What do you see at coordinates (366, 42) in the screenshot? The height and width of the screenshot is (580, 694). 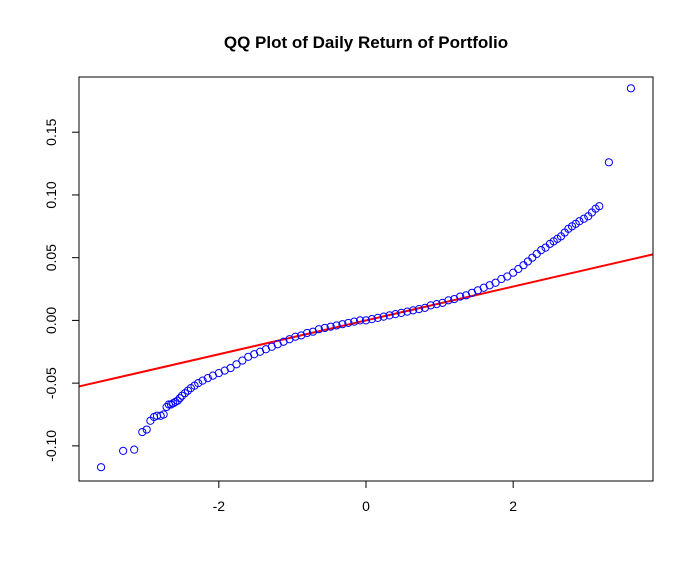 I see `chart-title: QQ Plot of Daily Return of Portfolio` at bounding box center [366, 42].